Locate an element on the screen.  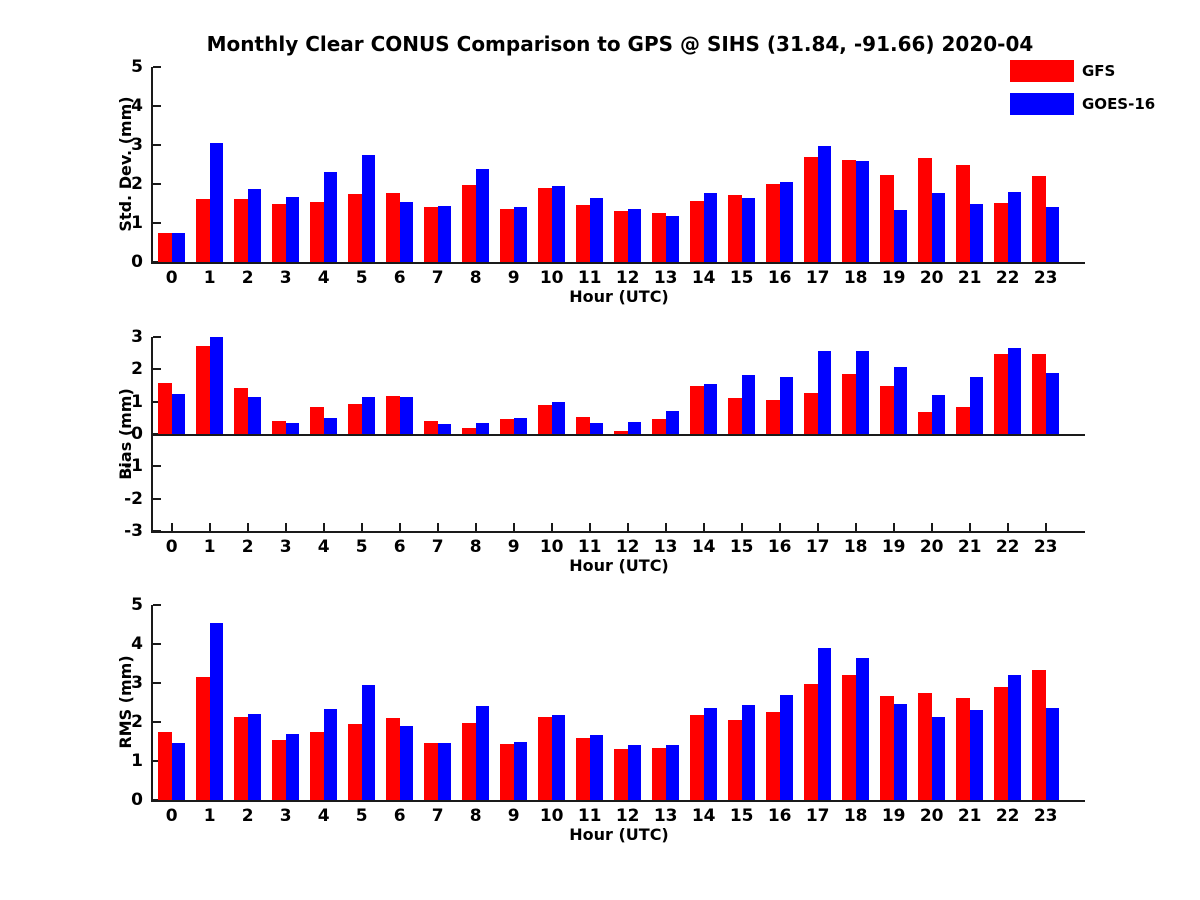
x-tick-label: 23 is located at coordinates (1045, 547).